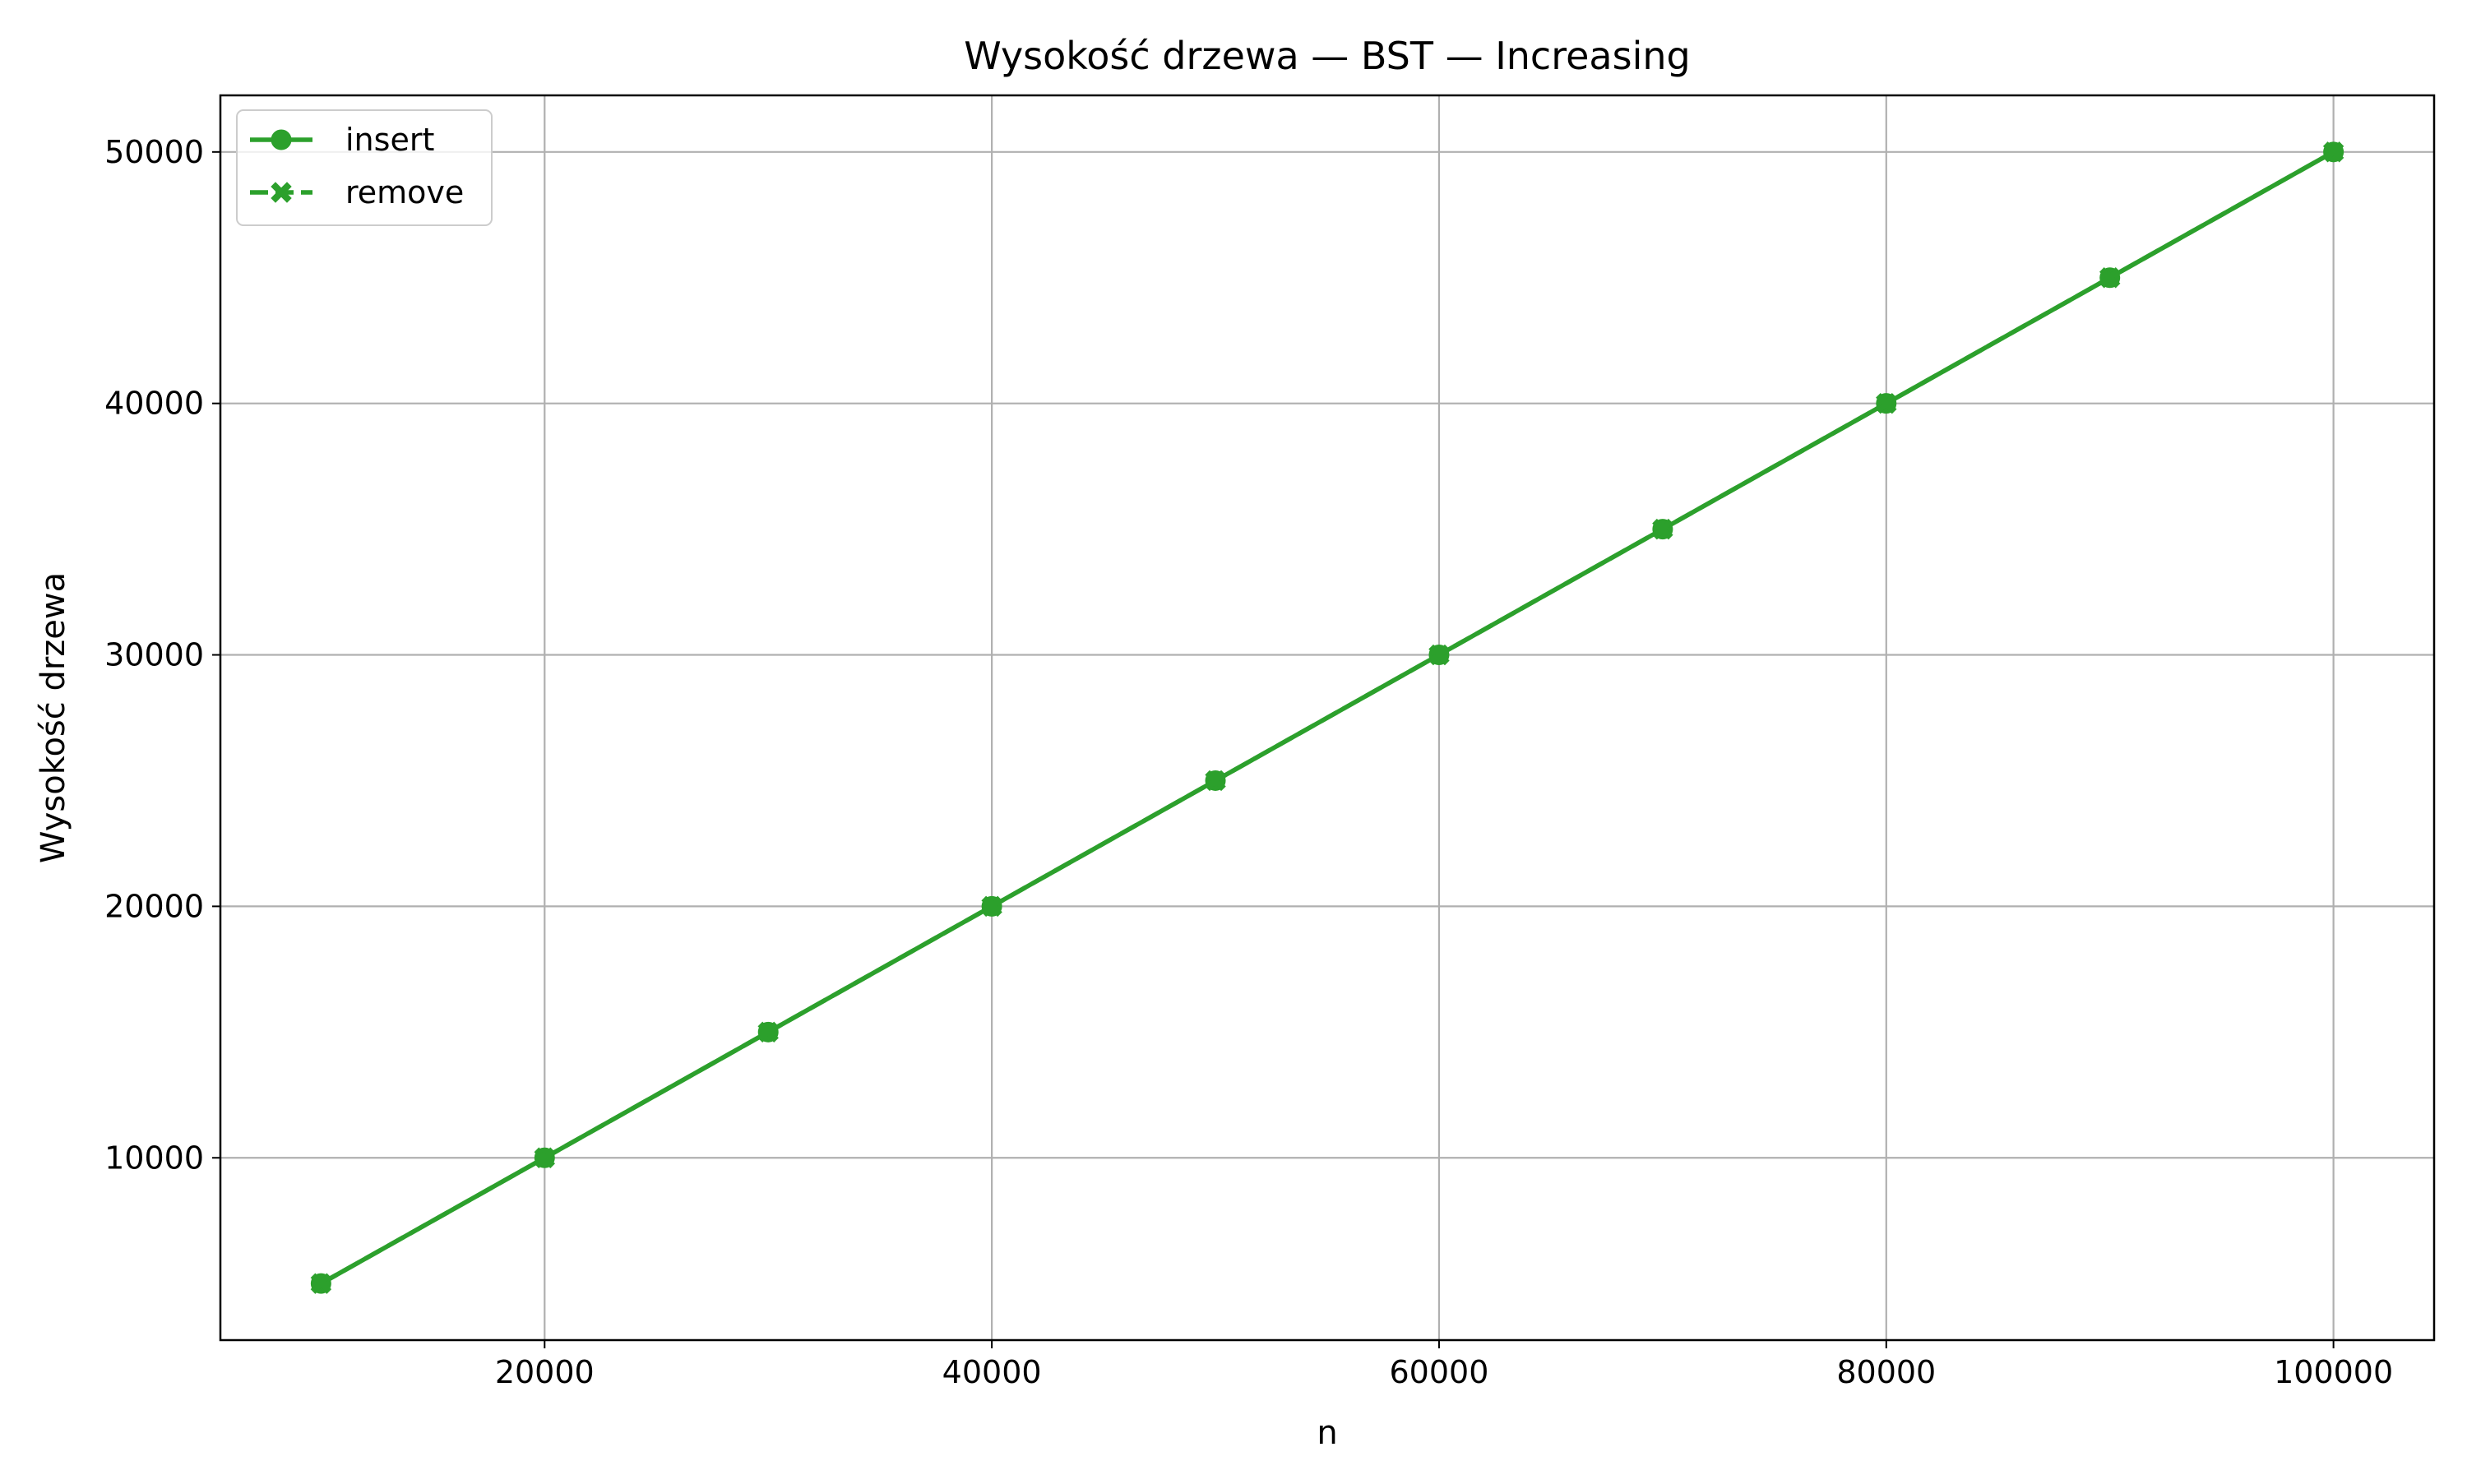 Image resolution: width=2467 pixels, height=1484 pixels. I want to click on legend-label: remove, so click(404, 192).